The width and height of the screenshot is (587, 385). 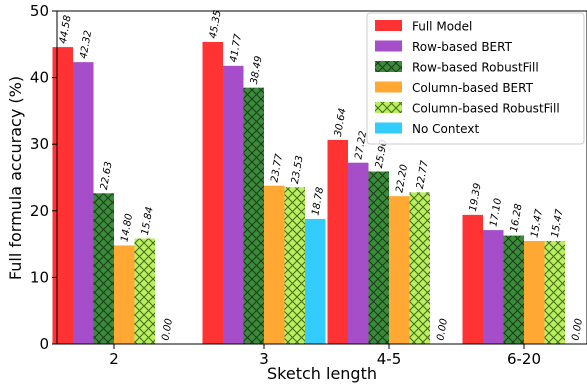 I want to click on data-label: 23.77, so click(x=277, y=167).